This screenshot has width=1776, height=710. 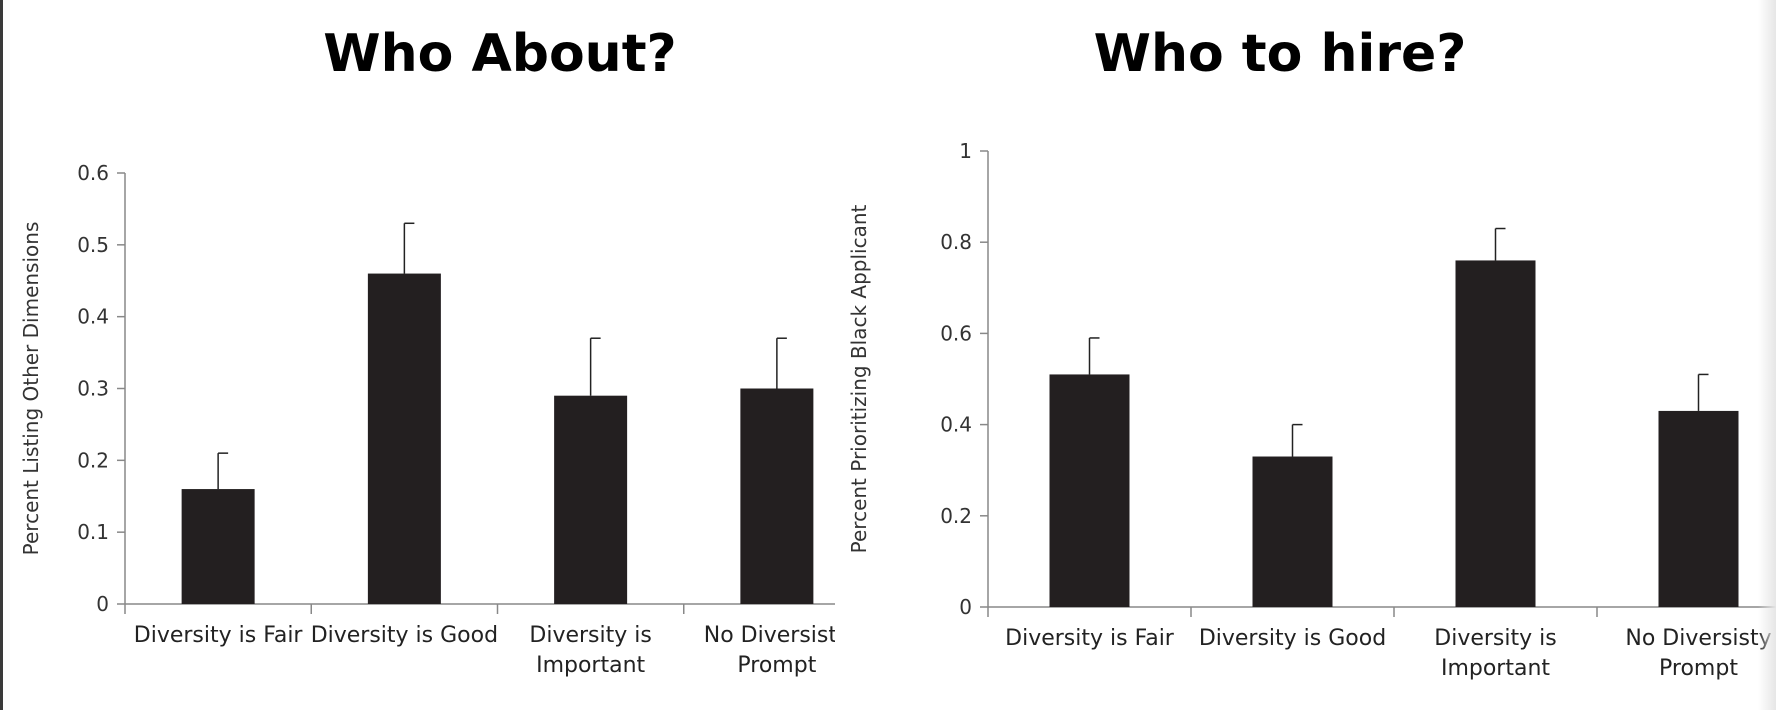 What do you see at coordinates (93, 532) in the screenshot?
I see `y-tick-label: 0.1` at bounding box center [93, 532].